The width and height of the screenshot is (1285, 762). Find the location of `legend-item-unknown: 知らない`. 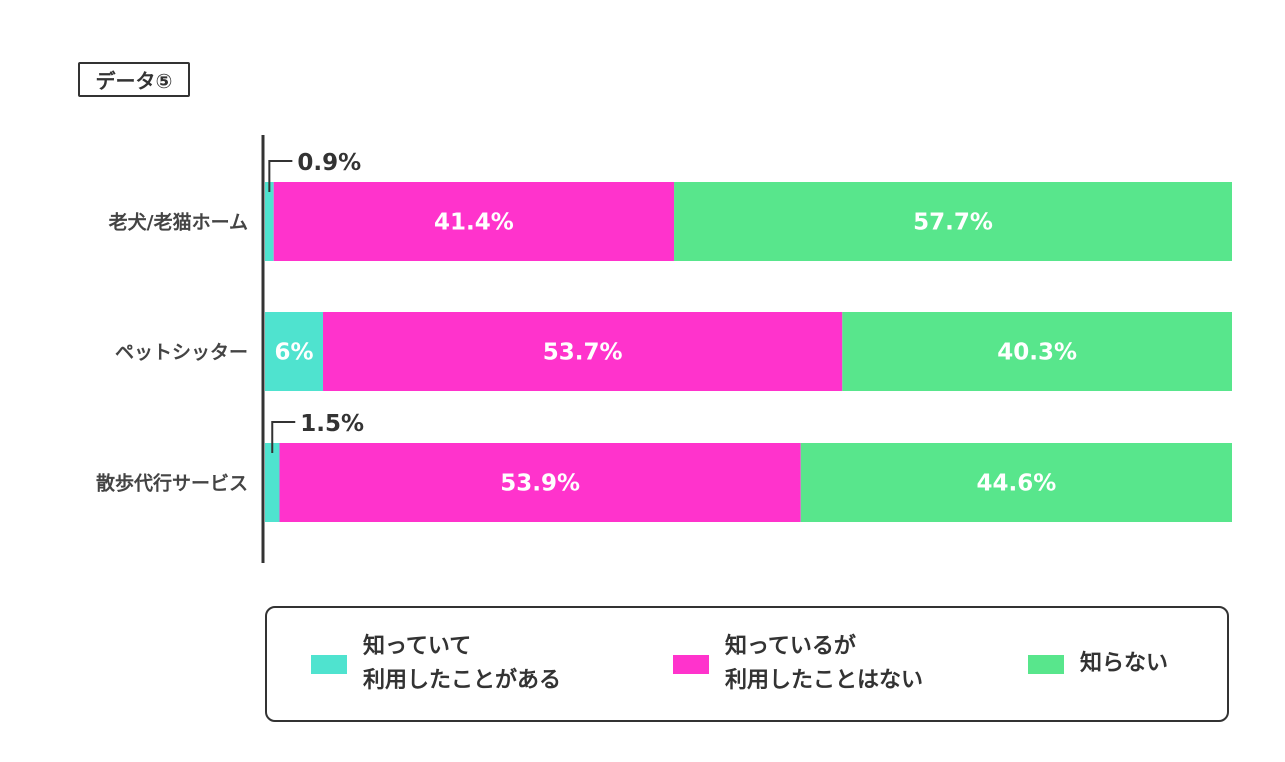

legend-item-unknown: 知らない is located at coordinates (1098, 664).